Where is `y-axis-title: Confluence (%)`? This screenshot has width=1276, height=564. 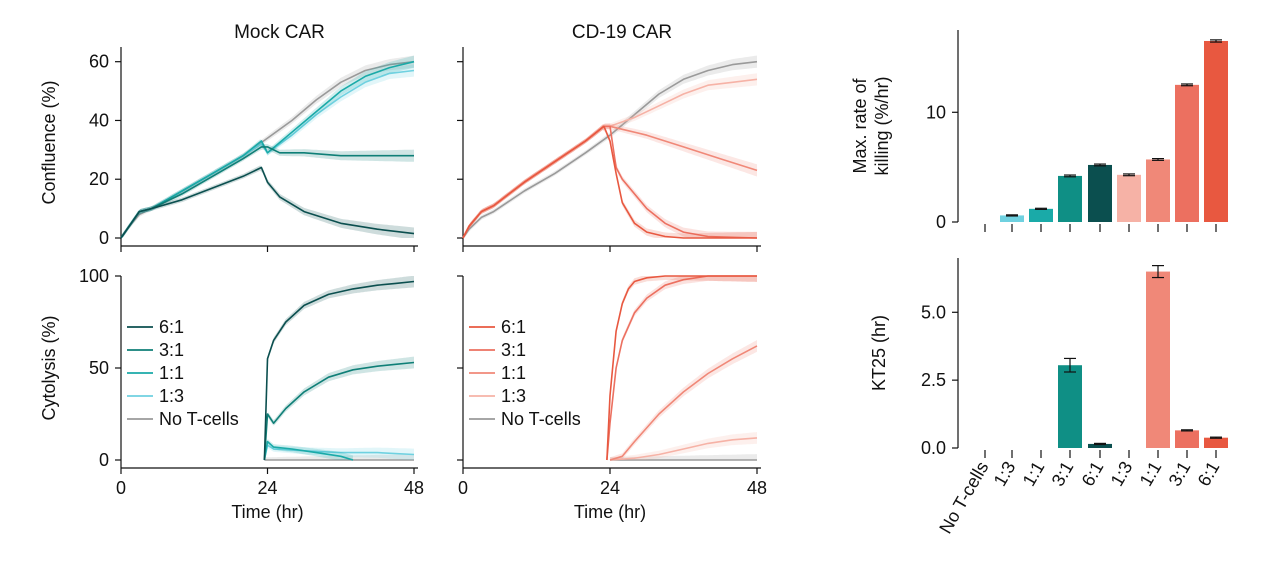
y-axis-title: Confluence (%) is located at coordinates (49, 142).